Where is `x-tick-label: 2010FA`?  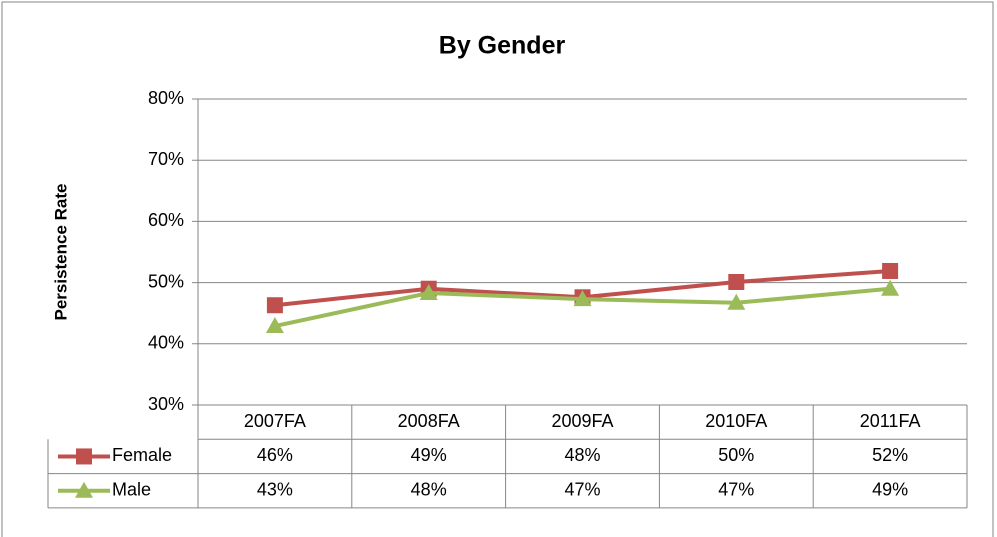
x-tick-label: 2010FA is located at coordinates (736, 421).